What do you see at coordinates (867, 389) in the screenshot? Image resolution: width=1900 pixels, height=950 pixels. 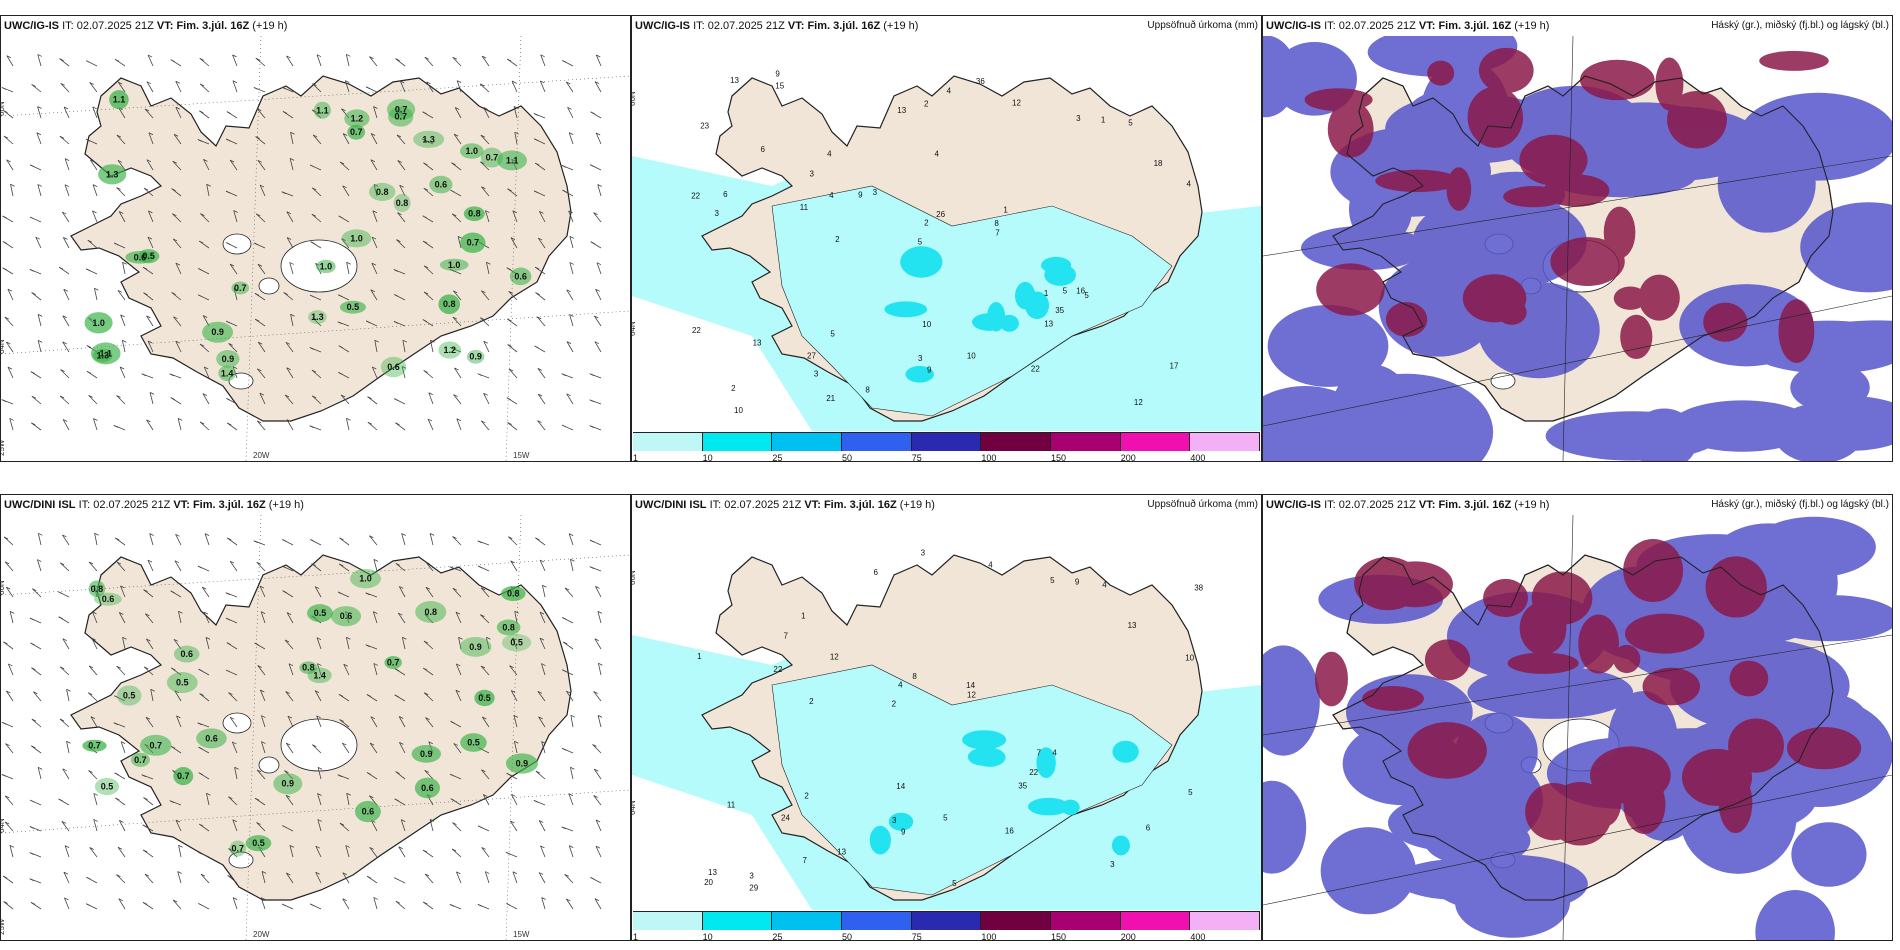 I see `precip-value-label: 8` at bounding box center [867, 389].